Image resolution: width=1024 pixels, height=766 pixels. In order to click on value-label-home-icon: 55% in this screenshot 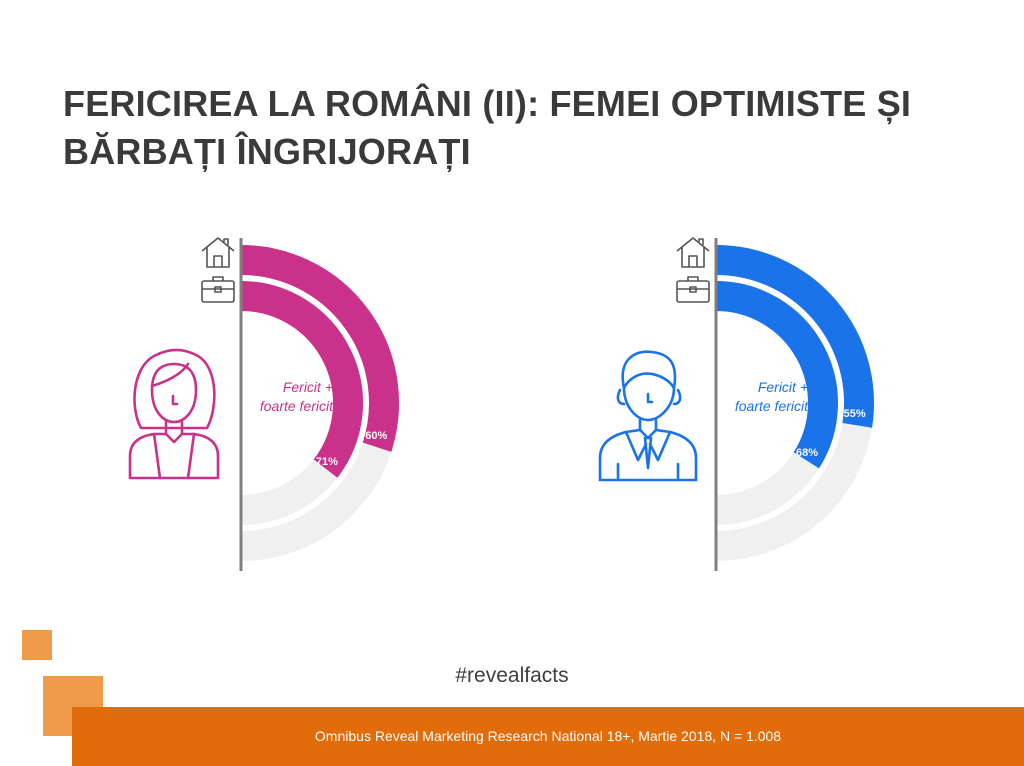, I will do `click(855, 414)`.